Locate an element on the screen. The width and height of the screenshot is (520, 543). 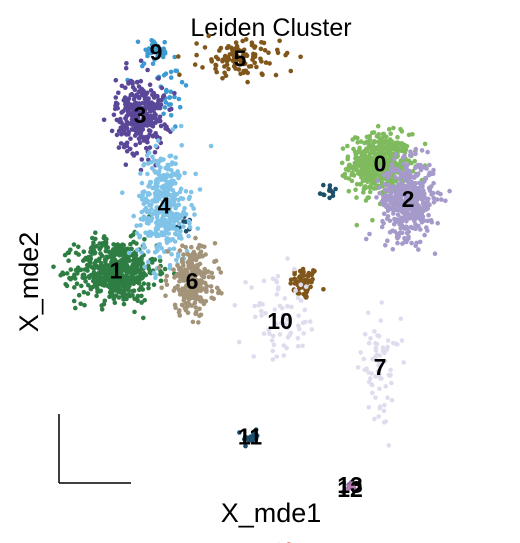
cluster-label-0: 0 is located at coordinates (380, 164).